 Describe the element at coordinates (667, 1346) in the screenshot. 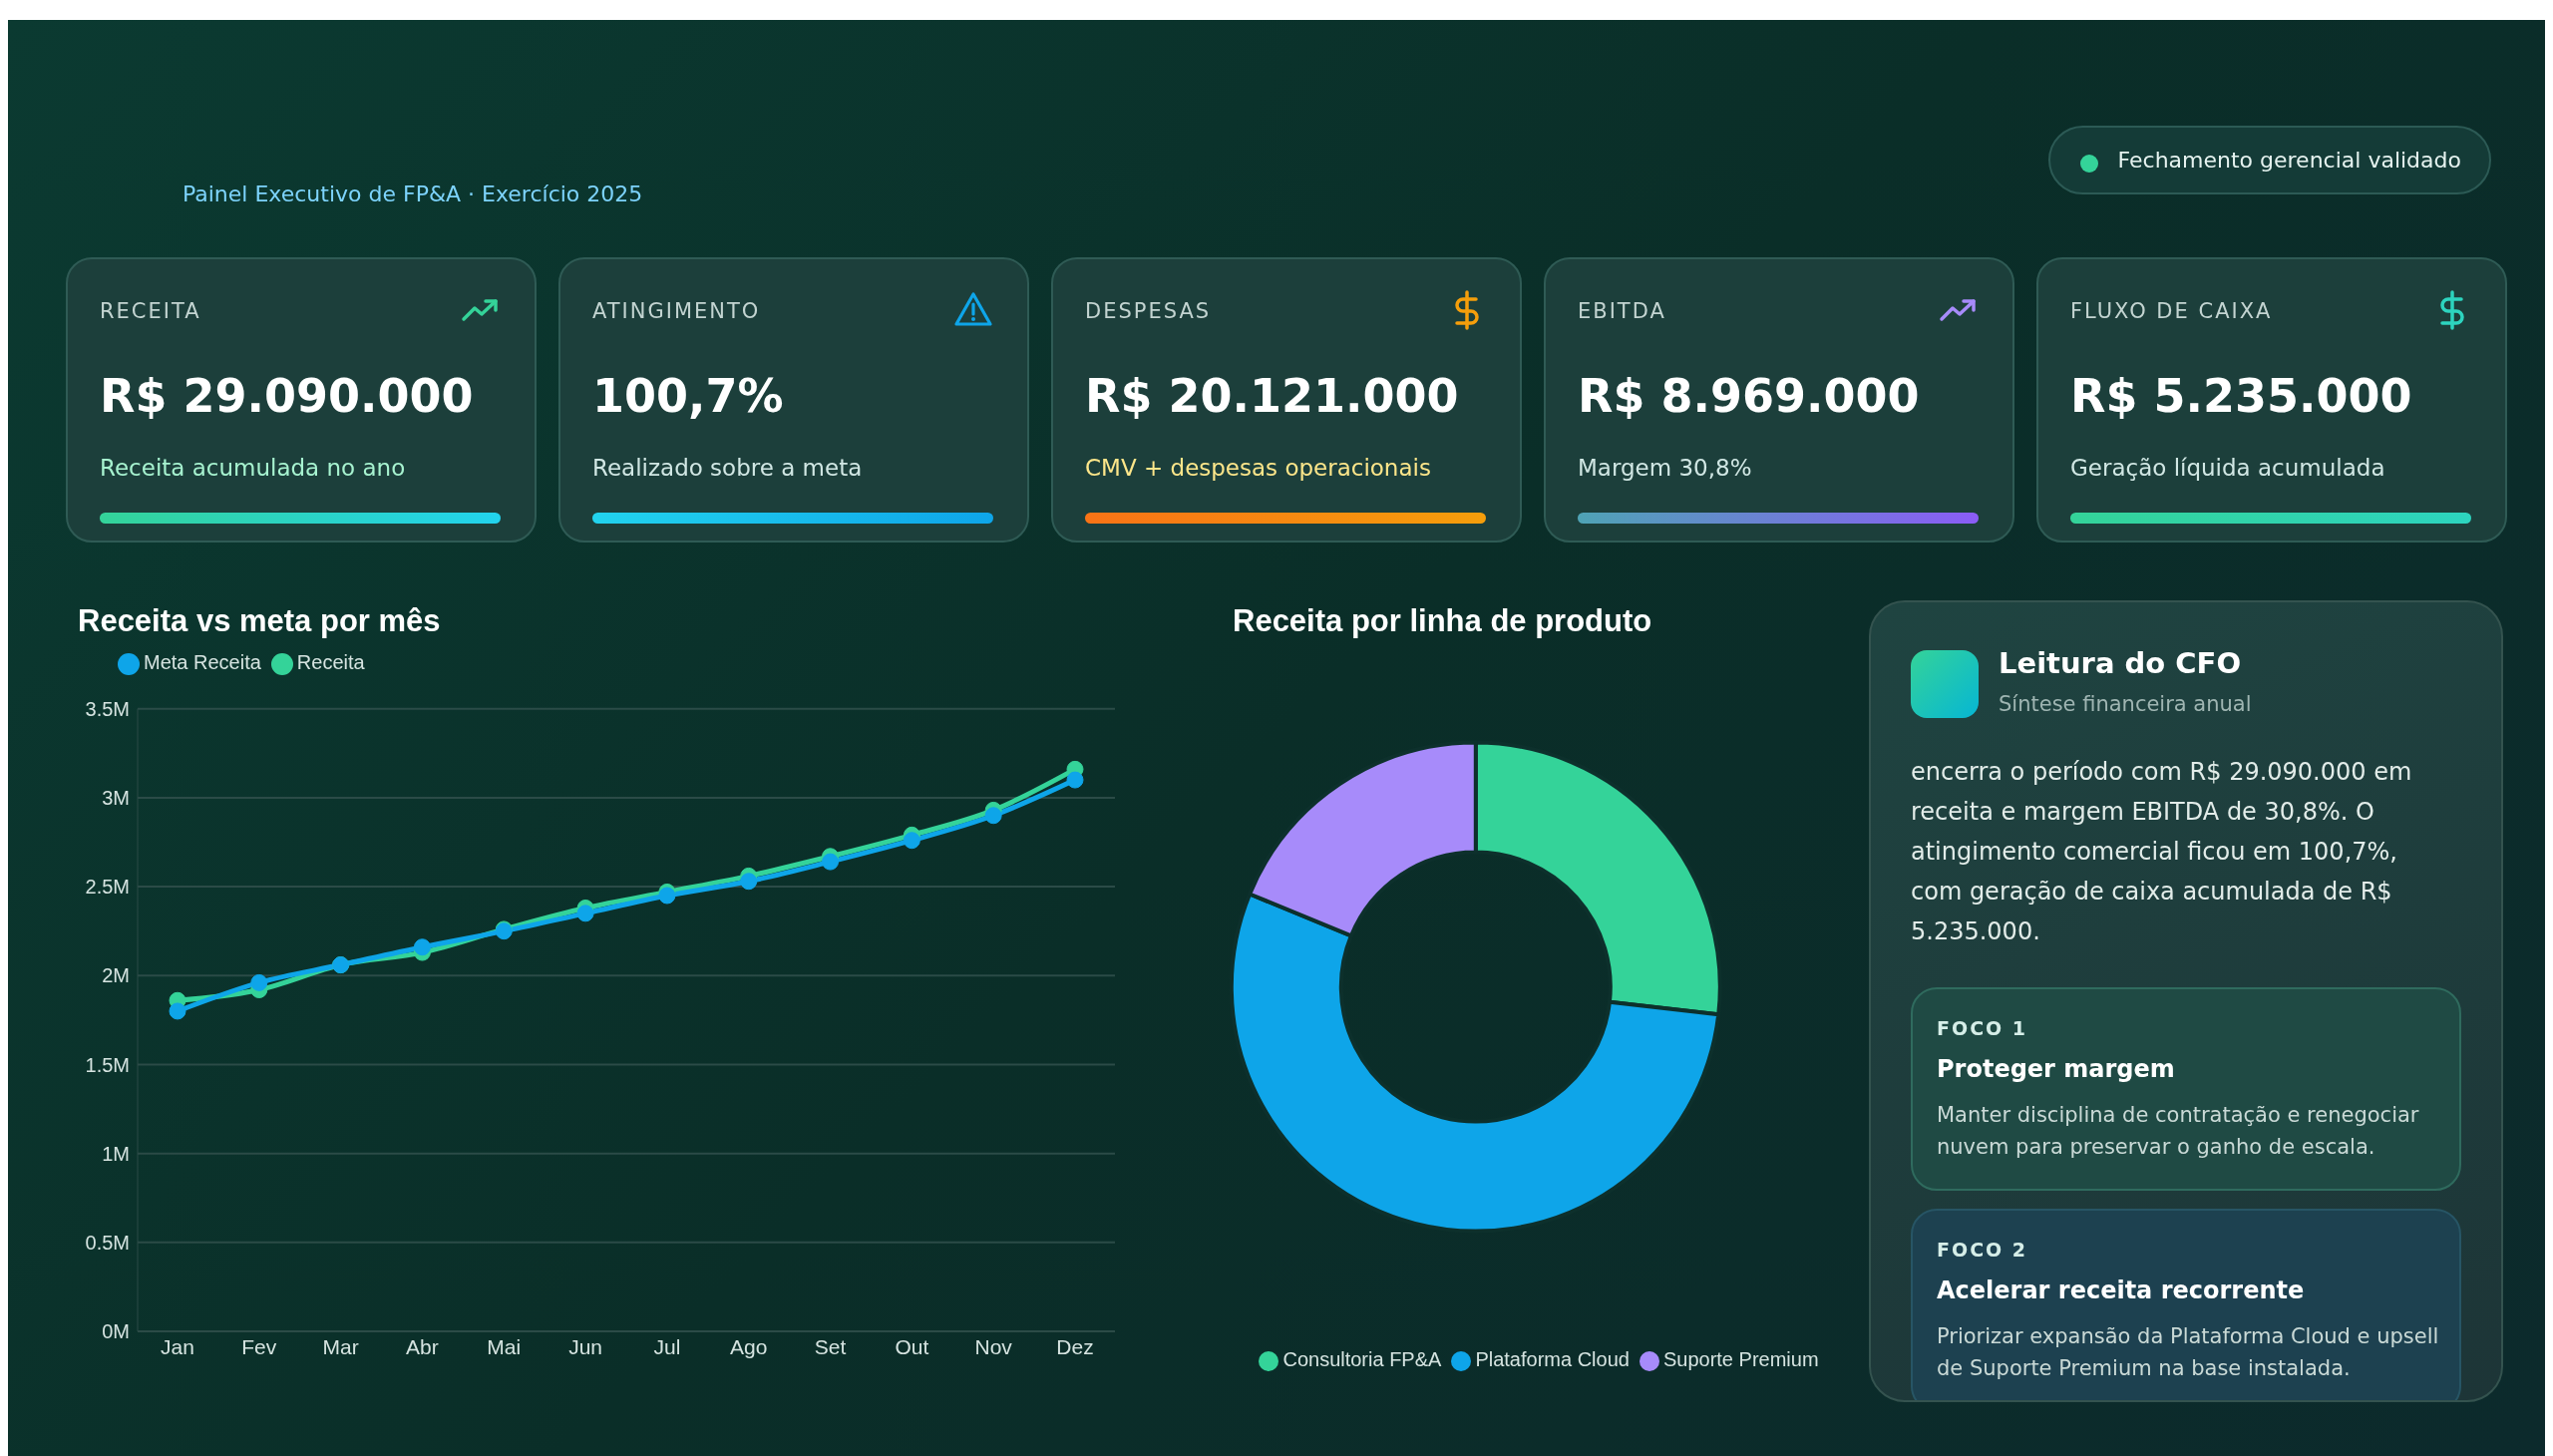

I see `x-tick-label: Jul` at that location.